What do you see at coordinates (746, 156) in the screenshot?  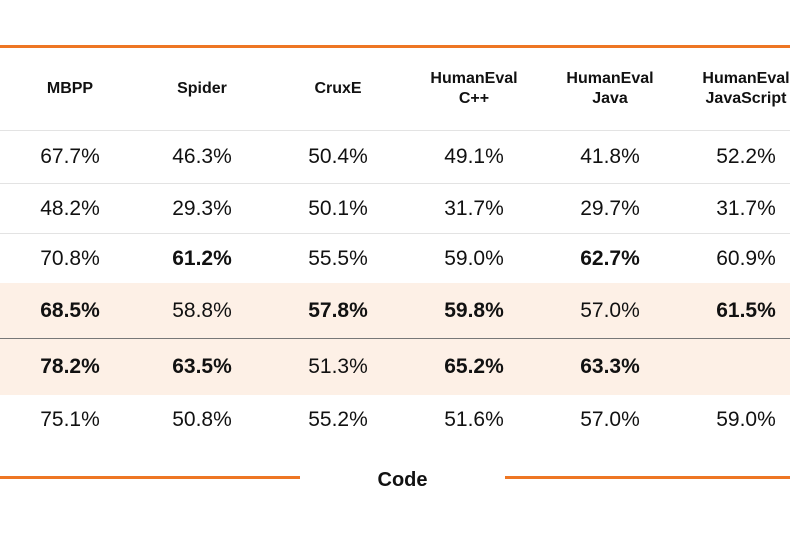 I see `table-cell: 52.2%` at bounding box center [746, 156].